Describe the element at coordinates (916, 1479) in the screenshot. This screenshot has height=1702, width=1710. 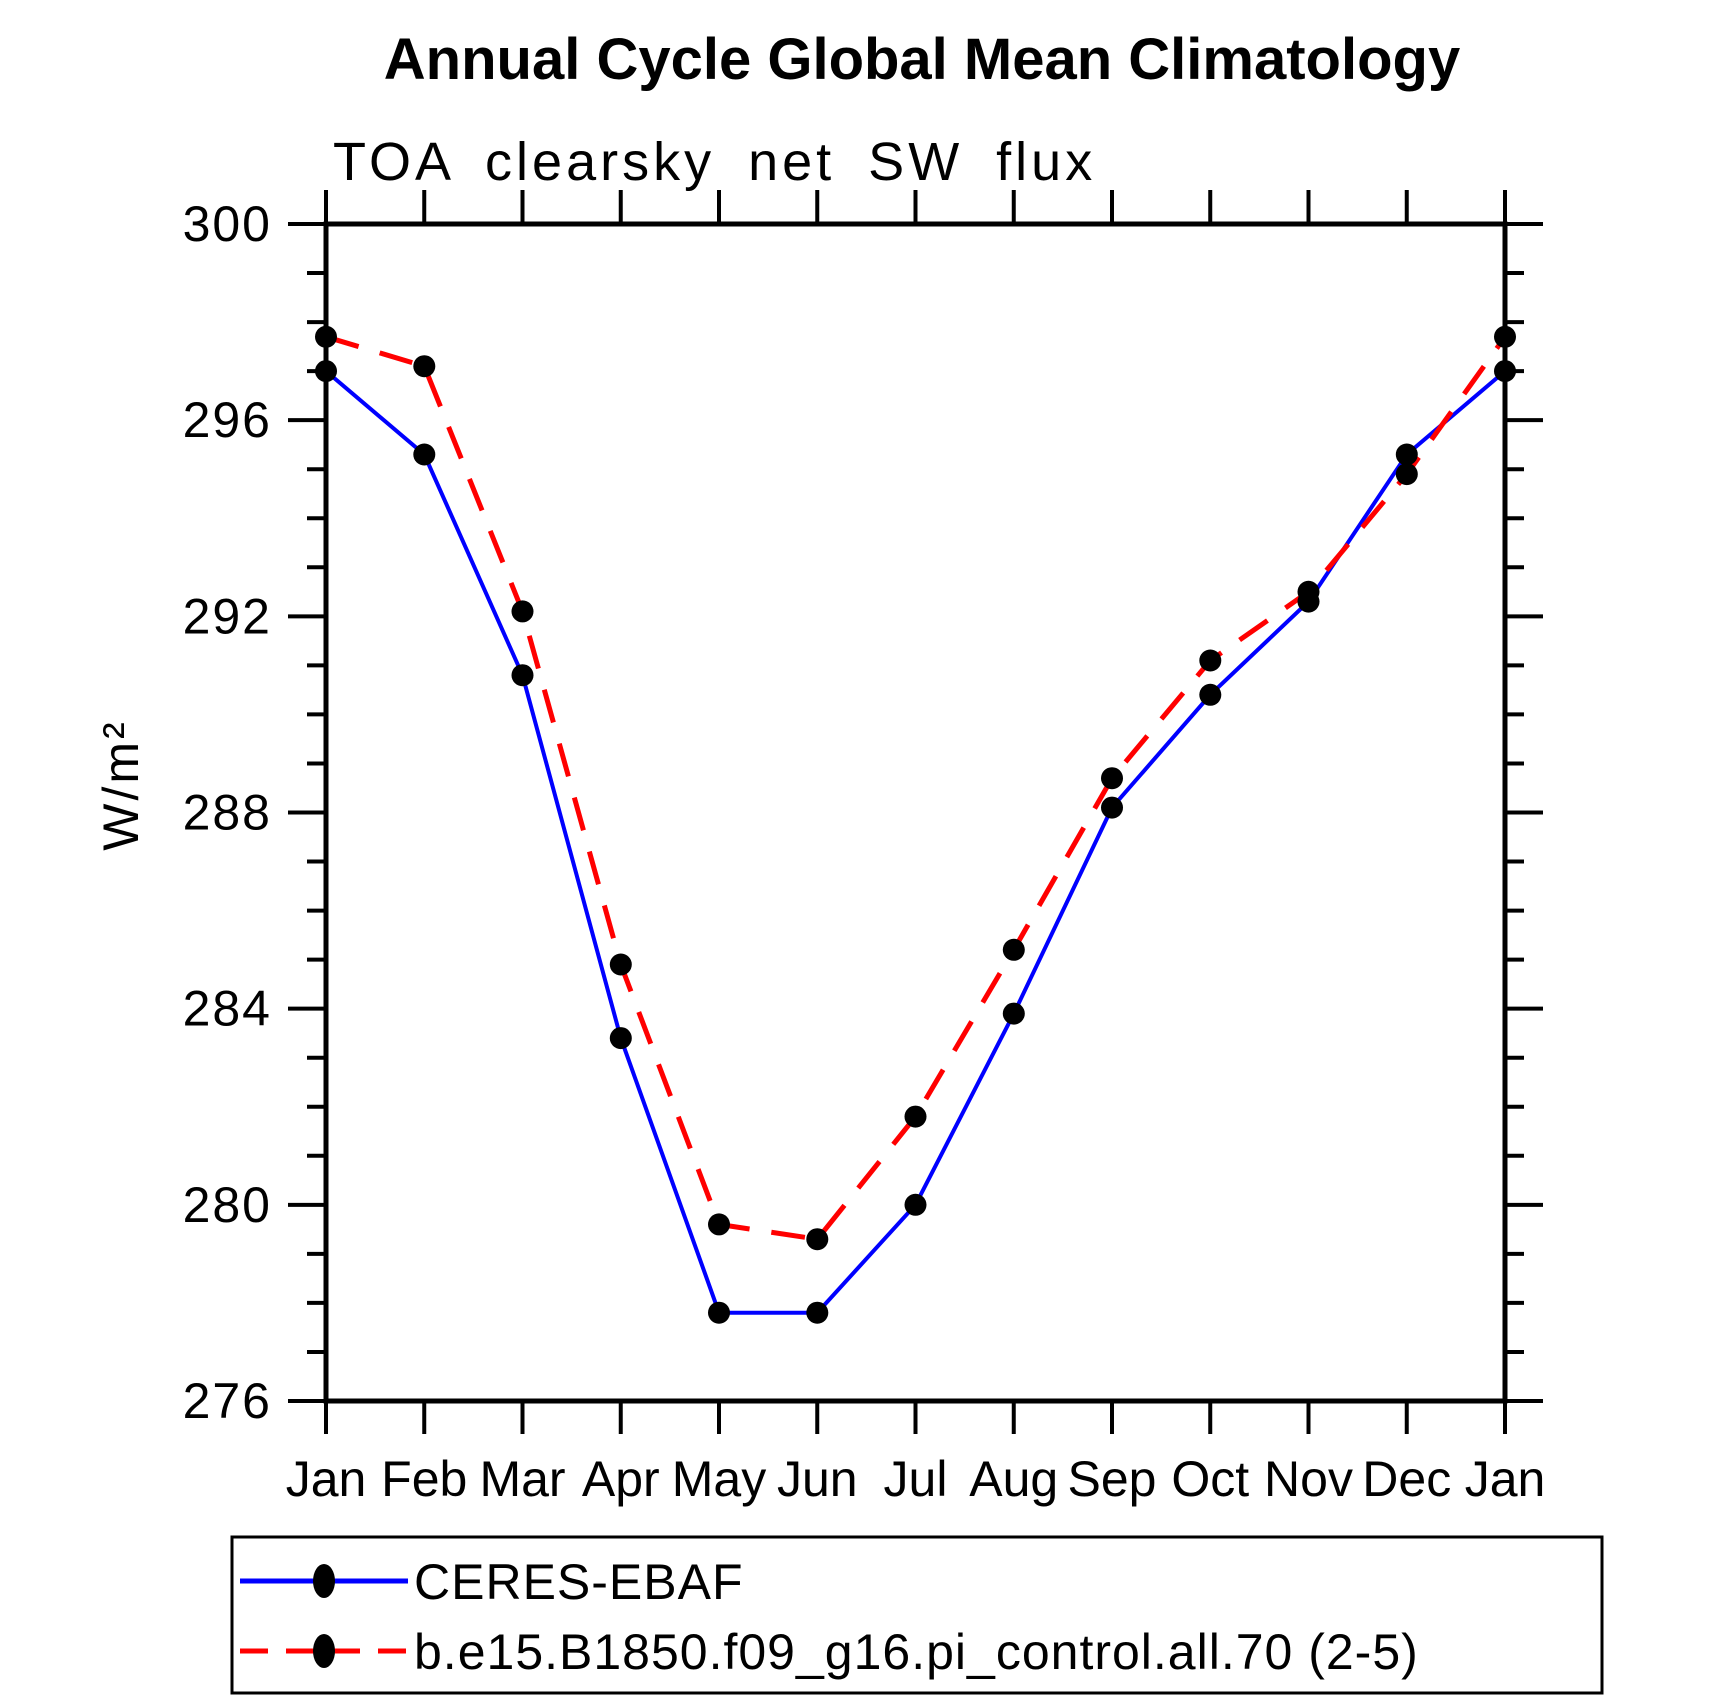
I see `x-tick-label: Jul` at that location.